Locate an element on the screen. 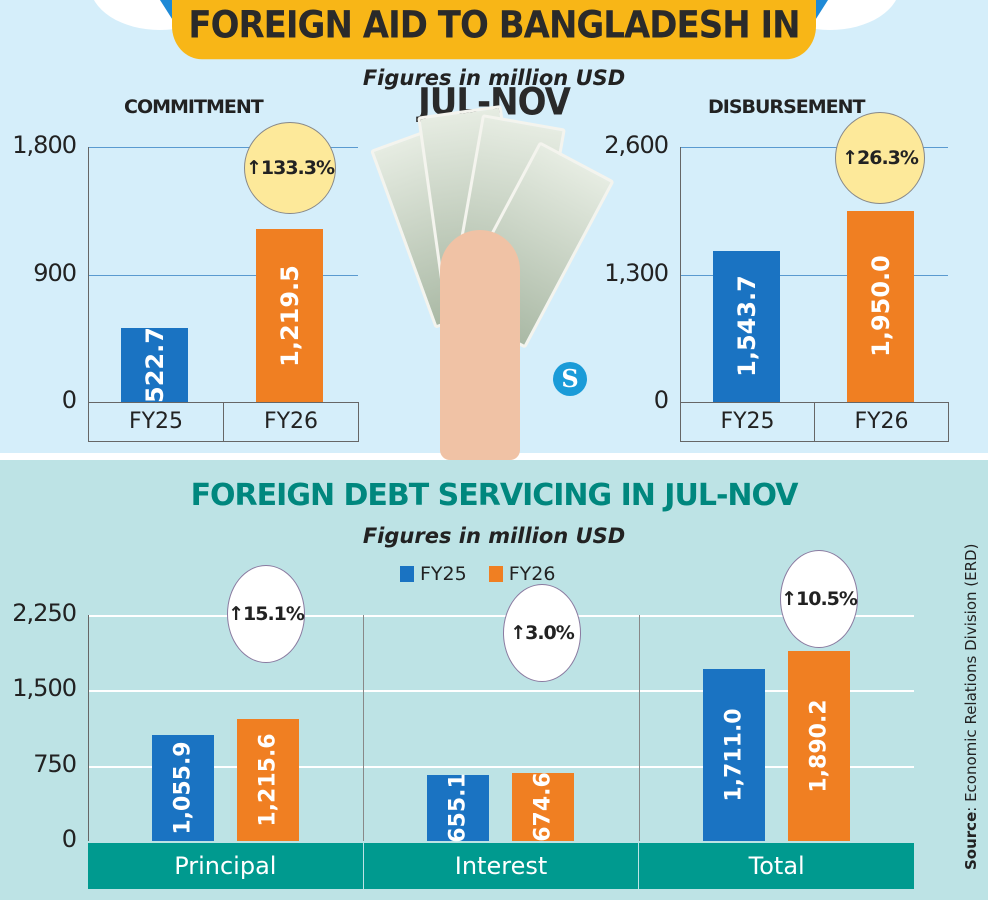 This screenshot has width=988, height=900. aid-subtitle: Figures in million USD is located at coordinates (494, 78).